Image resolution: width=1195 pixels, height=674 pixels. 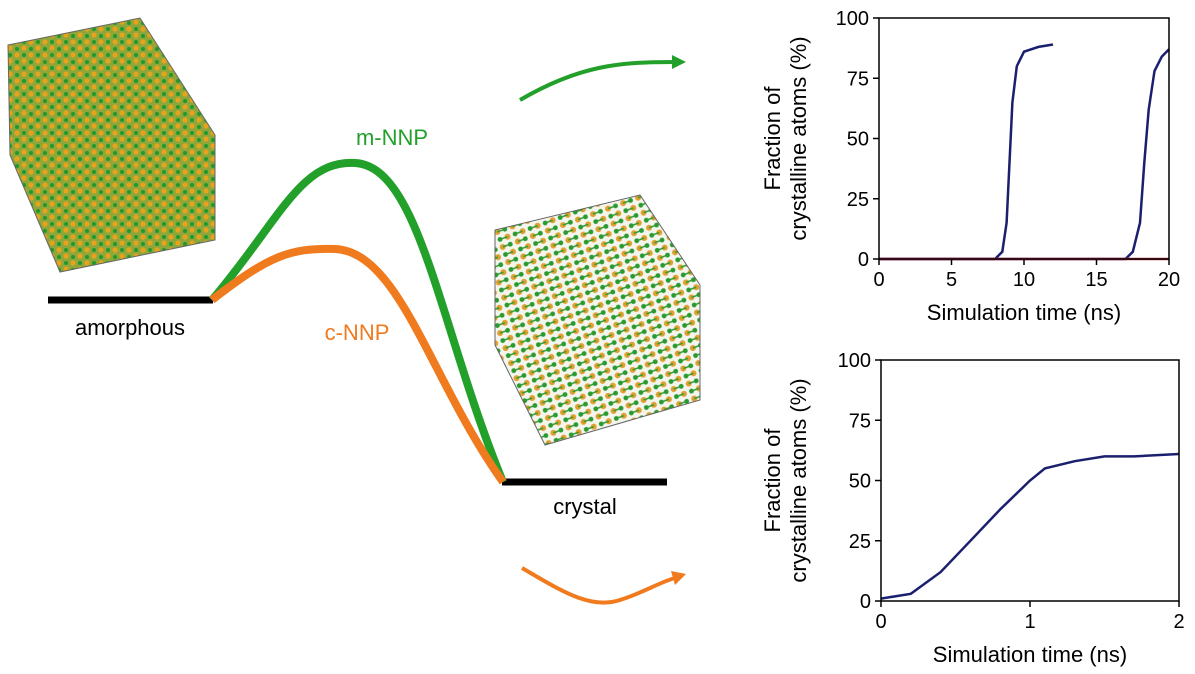 I want to click on orange-arrowhead, so click(x=678, y=578).